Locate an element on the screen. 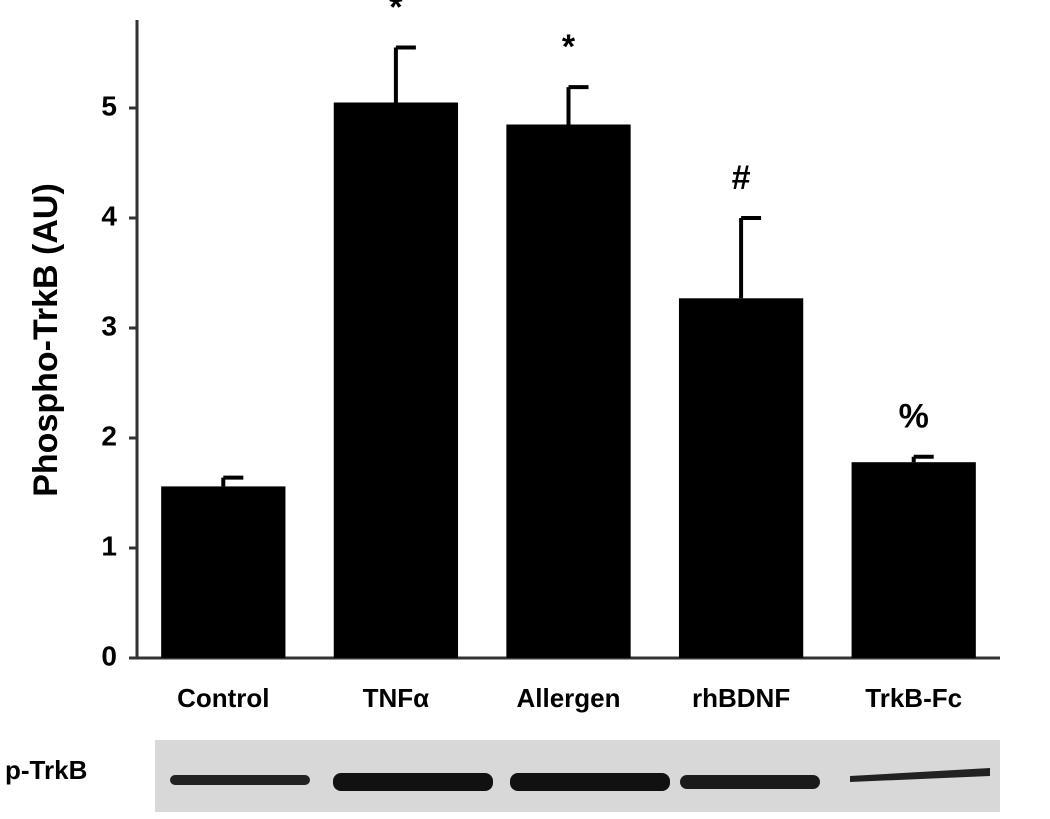 The width and height of the screenshot is (1050, 819). y-tick-label: 4 is located at coordinates (109, 215).